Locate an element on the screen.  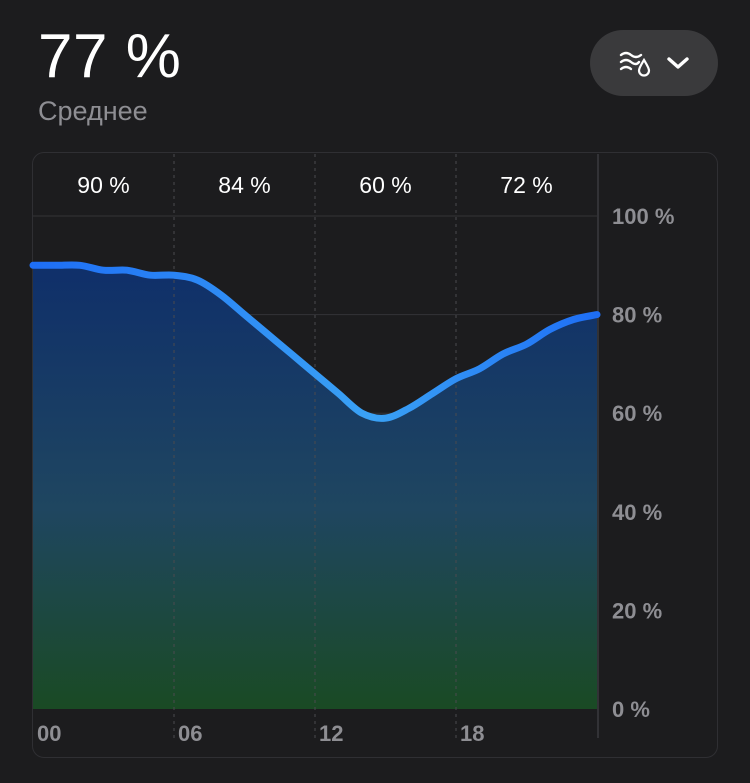
y-tick-label-3: 60 % is located at coordinates (637, 413).